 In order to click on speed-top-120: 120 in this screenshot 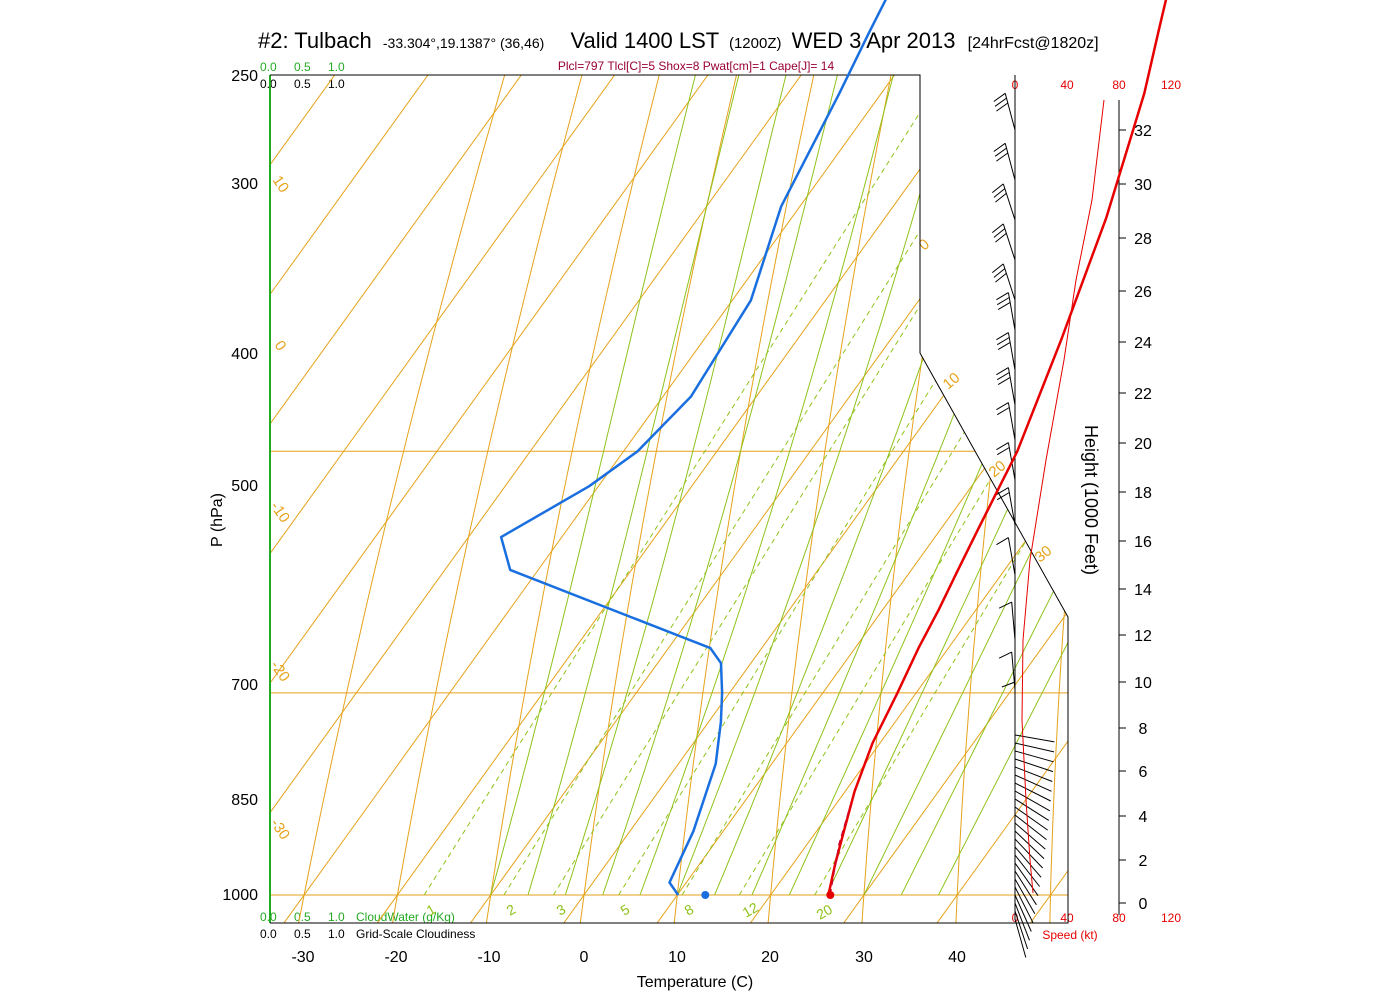, I will do `click(1171, 85)`.